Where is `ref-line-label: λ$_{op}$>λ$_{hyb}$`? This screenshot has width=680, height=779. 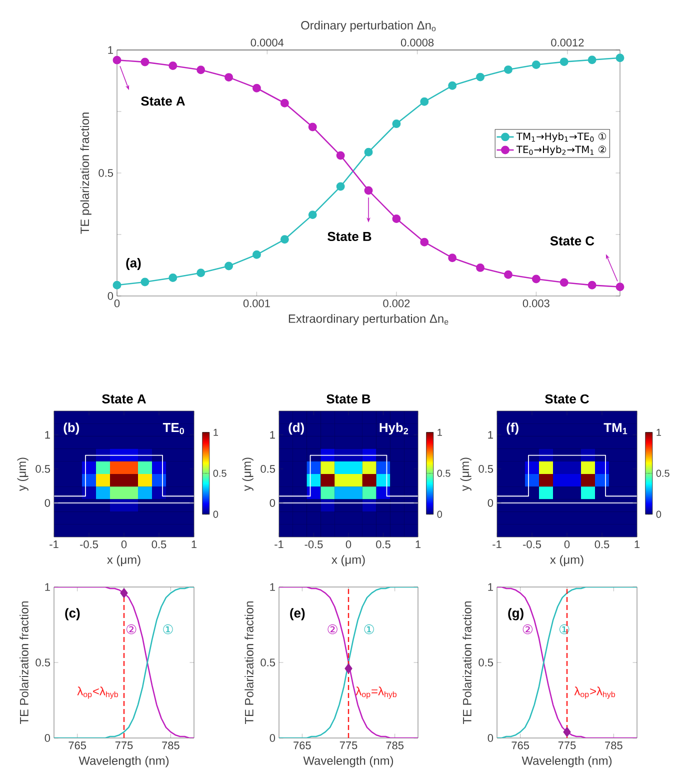 ref-line-label: λ$_{op}$>λ$_{hyb}$ is located at coordinates (595, 692).